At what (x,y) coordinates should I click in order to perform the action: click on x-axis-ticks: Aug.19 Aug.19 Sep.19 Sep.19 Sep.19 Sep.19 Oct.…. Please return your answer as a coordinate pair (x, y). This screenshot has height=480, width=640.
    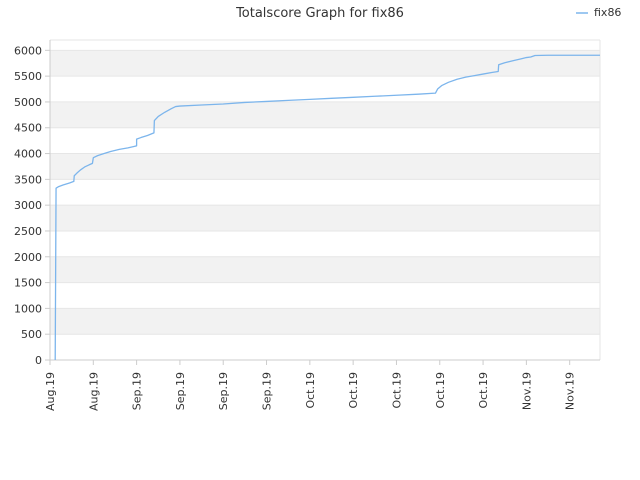
    Looking at the image, I should click on (310, 385).